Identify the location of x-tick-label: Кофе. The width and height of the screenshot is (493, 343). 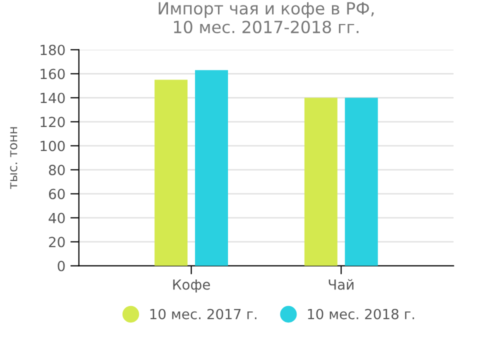
(191, 285).